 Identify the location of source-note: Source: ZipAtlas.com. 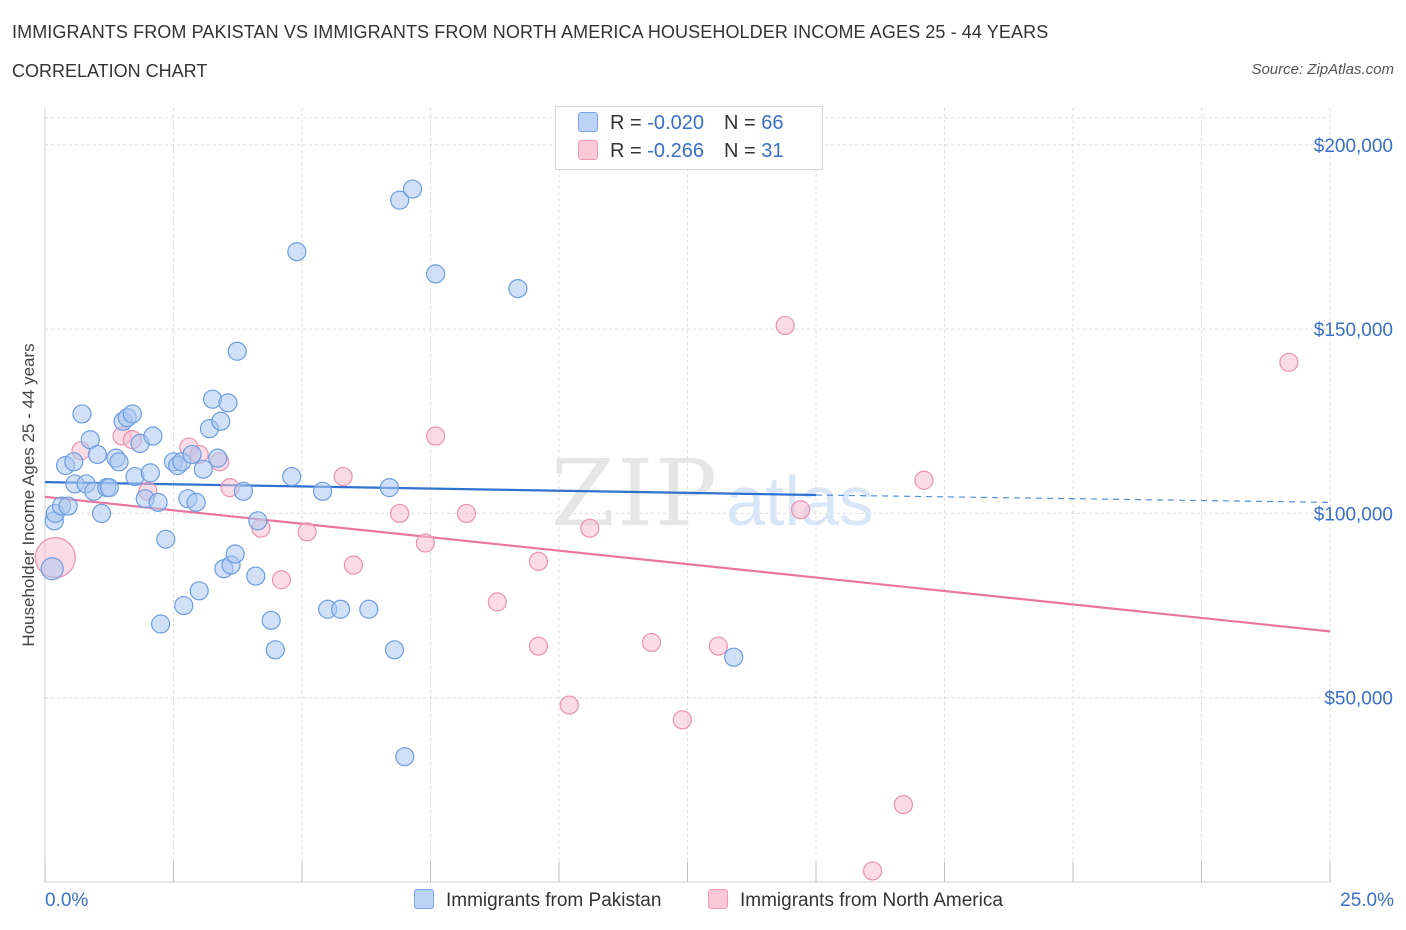
(1322, 69).